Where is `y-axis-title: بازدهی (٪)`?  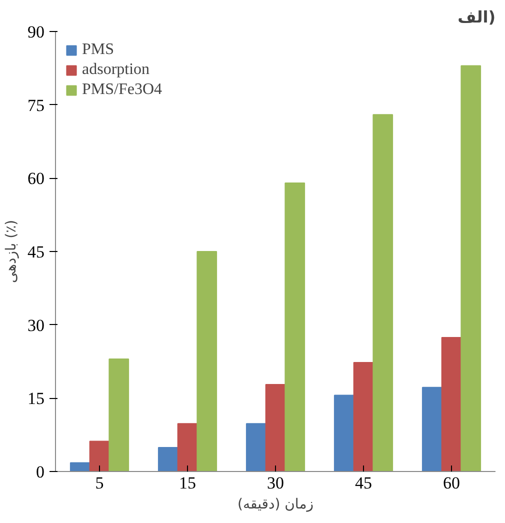 y-axis-title: بازدهی (٪) is located at coordinates (12, 252).